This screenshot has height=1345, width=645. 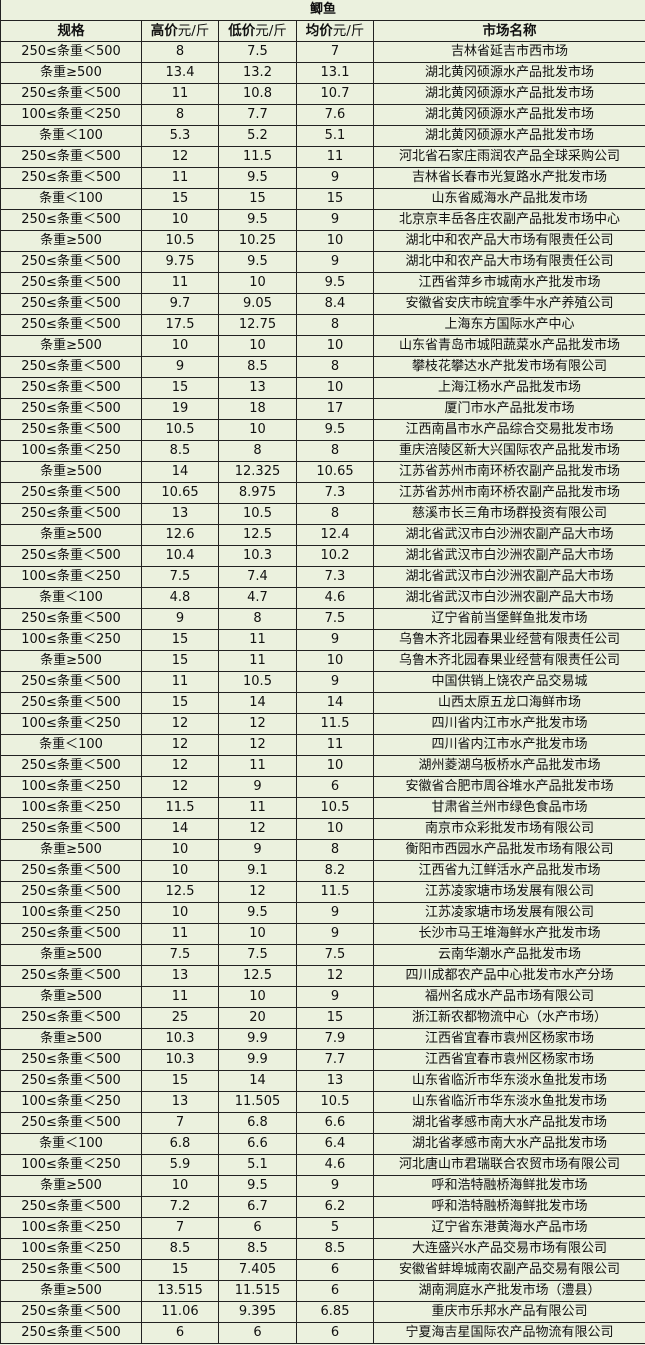 What do you see at coordinates (335, 52) in the screenshot?
I see `cell-avg-price: 7` at bounding box center [335, 52].